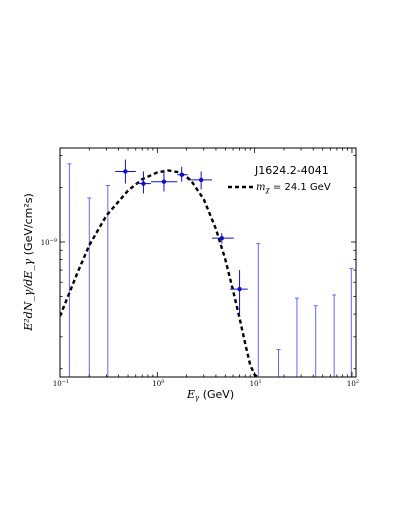  Describe the element at coordinates (293, 188) in the screenshot. I see `legend-model-label: mχ = 24.1 GeV` at that location.